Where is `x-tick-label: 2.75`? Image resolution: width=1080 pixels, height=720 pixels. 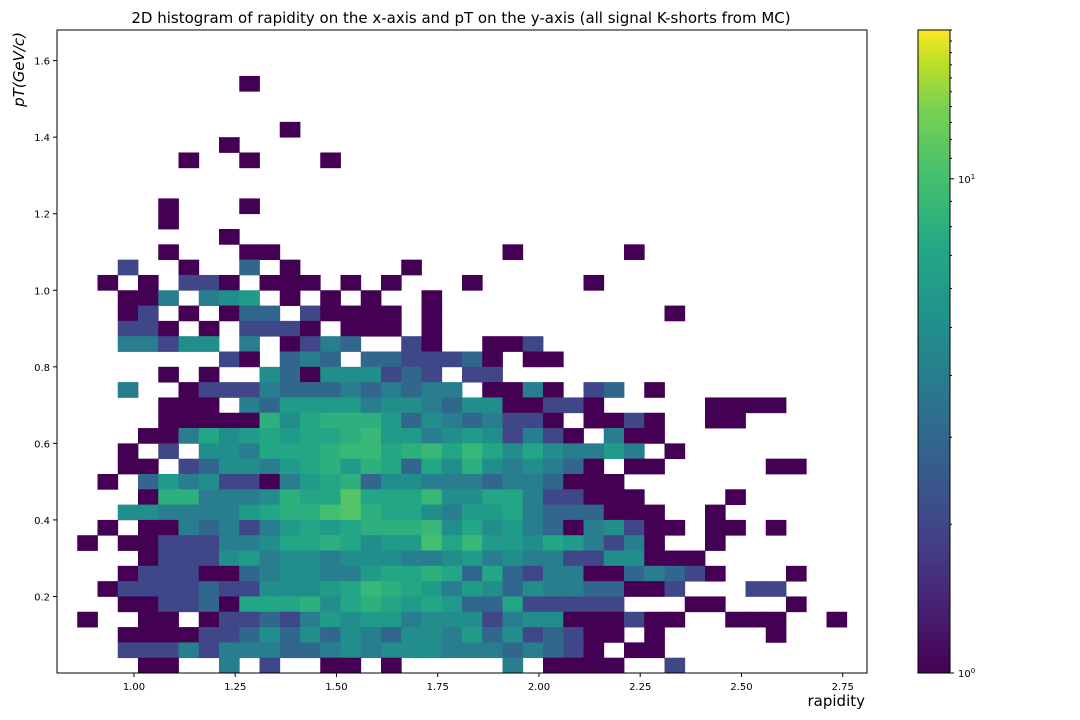 x-tick-label: 2.75 is located at coordinates (843, 687).